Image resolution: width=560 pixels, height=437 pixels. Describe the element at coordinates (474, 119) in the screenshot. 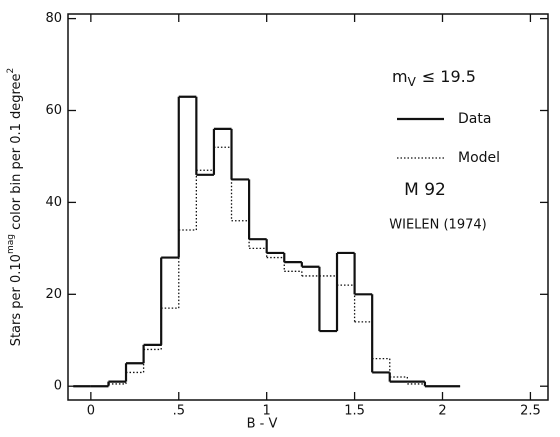

I see `legend-label: Data` at that location.